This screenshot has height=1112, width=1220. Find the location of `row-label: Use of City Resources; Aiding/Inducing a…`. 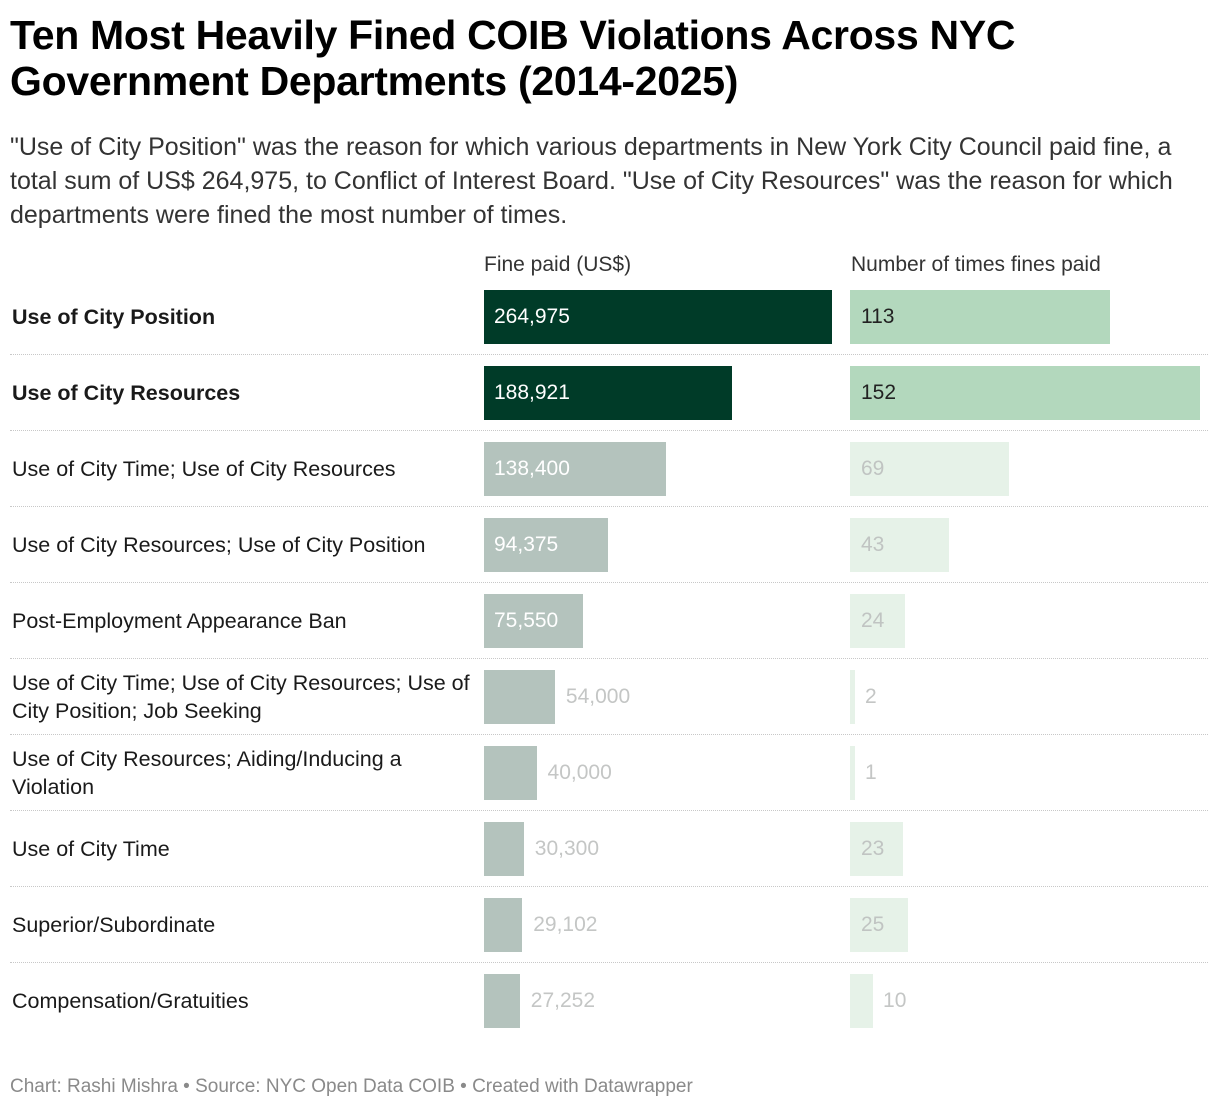

row-label: Use of City Resources; Aiding/Inducing a… is located at coordinates (207, 773).